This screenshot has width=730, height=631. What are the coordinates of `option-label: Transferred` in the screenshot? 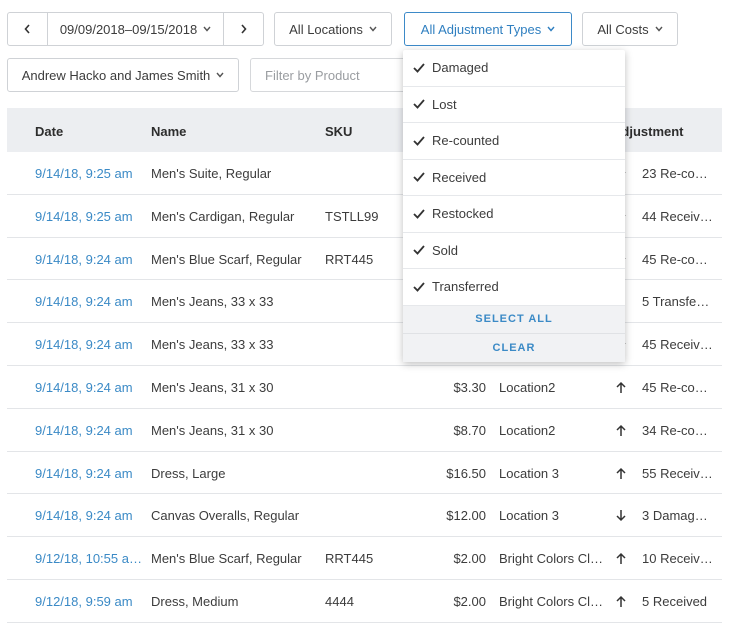 It's located at (465, 287).